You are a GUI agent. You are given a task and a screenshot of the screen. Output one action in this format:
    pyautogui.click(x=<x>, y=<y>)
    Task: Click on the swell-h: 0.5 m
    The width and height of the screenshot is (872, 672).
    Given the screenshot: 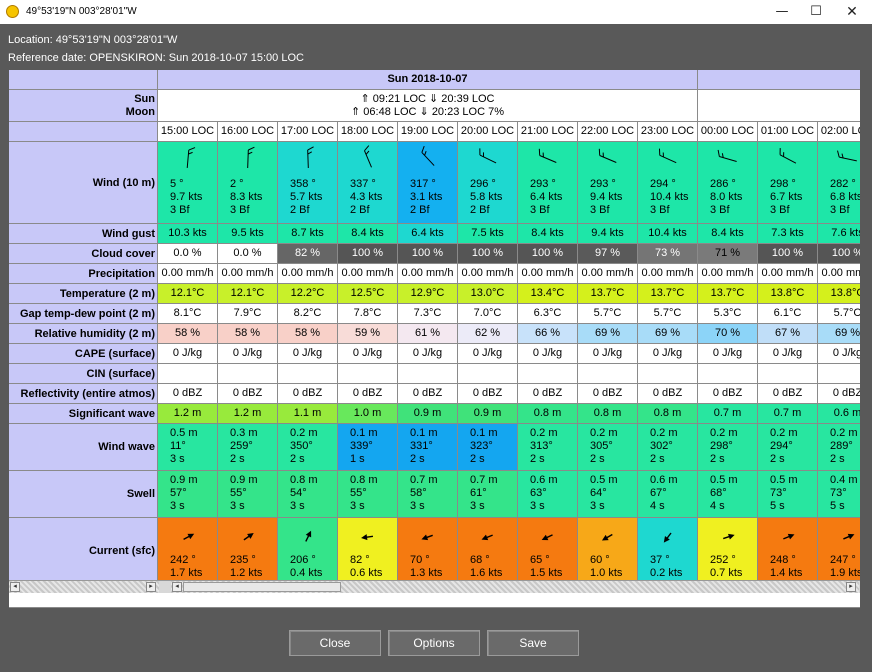 What is the action you would take?
    pyautogui.click(x=724, y=480)
    